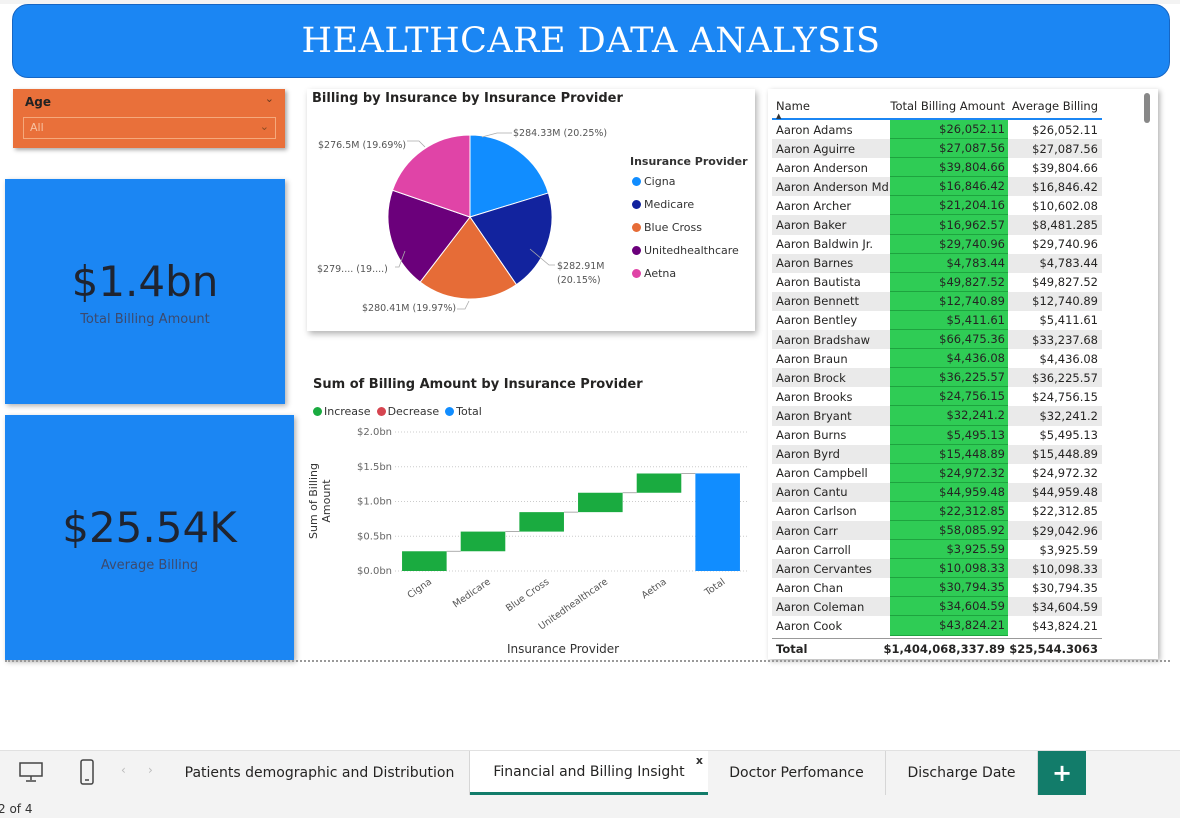 This screenshot has height=818, width=1180. Describe the element at coordinates (145, 291) in the screenshot. I see `total-billing-card: $1.4bn Total Billing Amount` at that location.